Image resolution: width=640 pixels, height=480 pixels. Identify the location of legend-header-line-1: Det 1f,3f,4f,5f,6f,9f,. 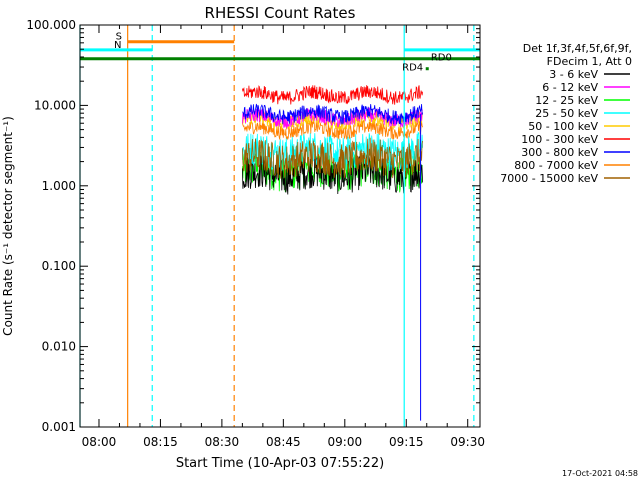
(577, 48).